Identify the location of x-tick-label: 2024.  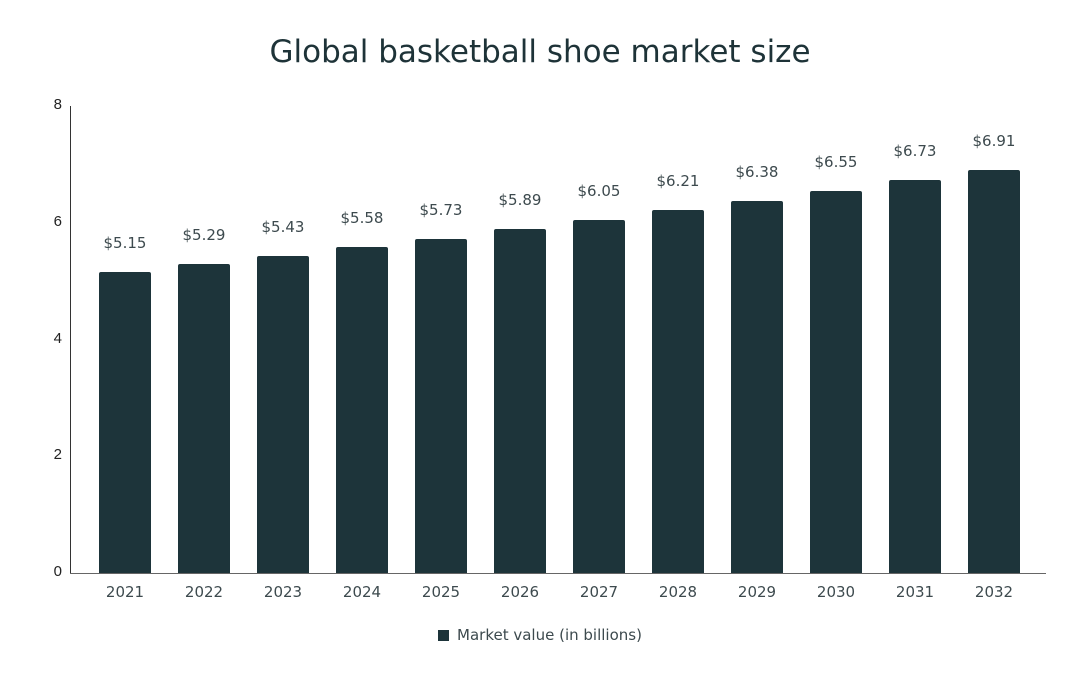
(362, 592).